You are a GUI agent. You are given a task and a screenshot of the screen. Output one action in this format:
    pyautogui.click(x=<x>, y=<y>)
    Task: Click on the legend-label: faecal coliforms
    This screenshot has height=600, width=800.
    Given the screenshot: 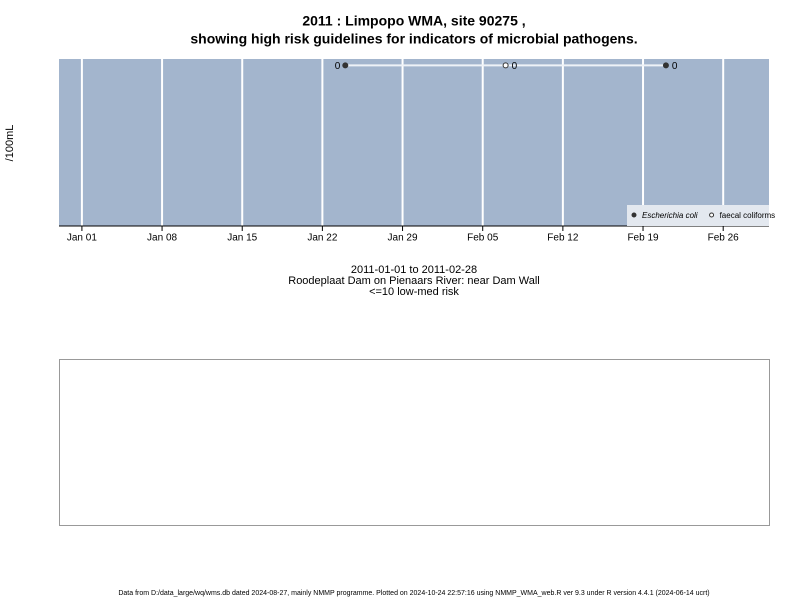 What is the action you would take?
    pyautogui.click(x=748, y=215)
    